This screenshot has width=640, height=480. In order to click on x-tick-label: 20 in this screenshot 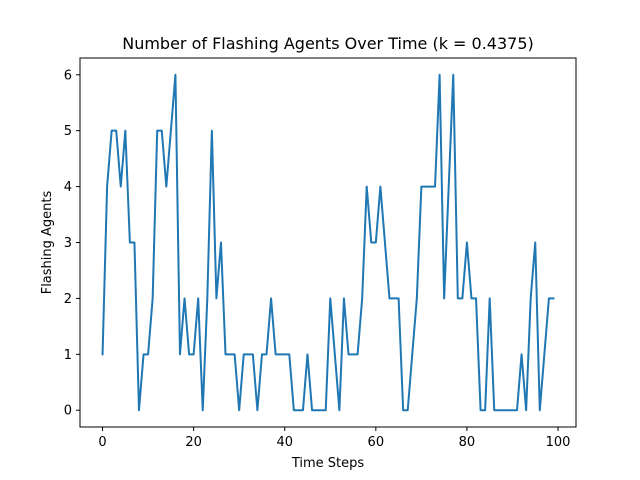, I will do `click(193, 442)`.